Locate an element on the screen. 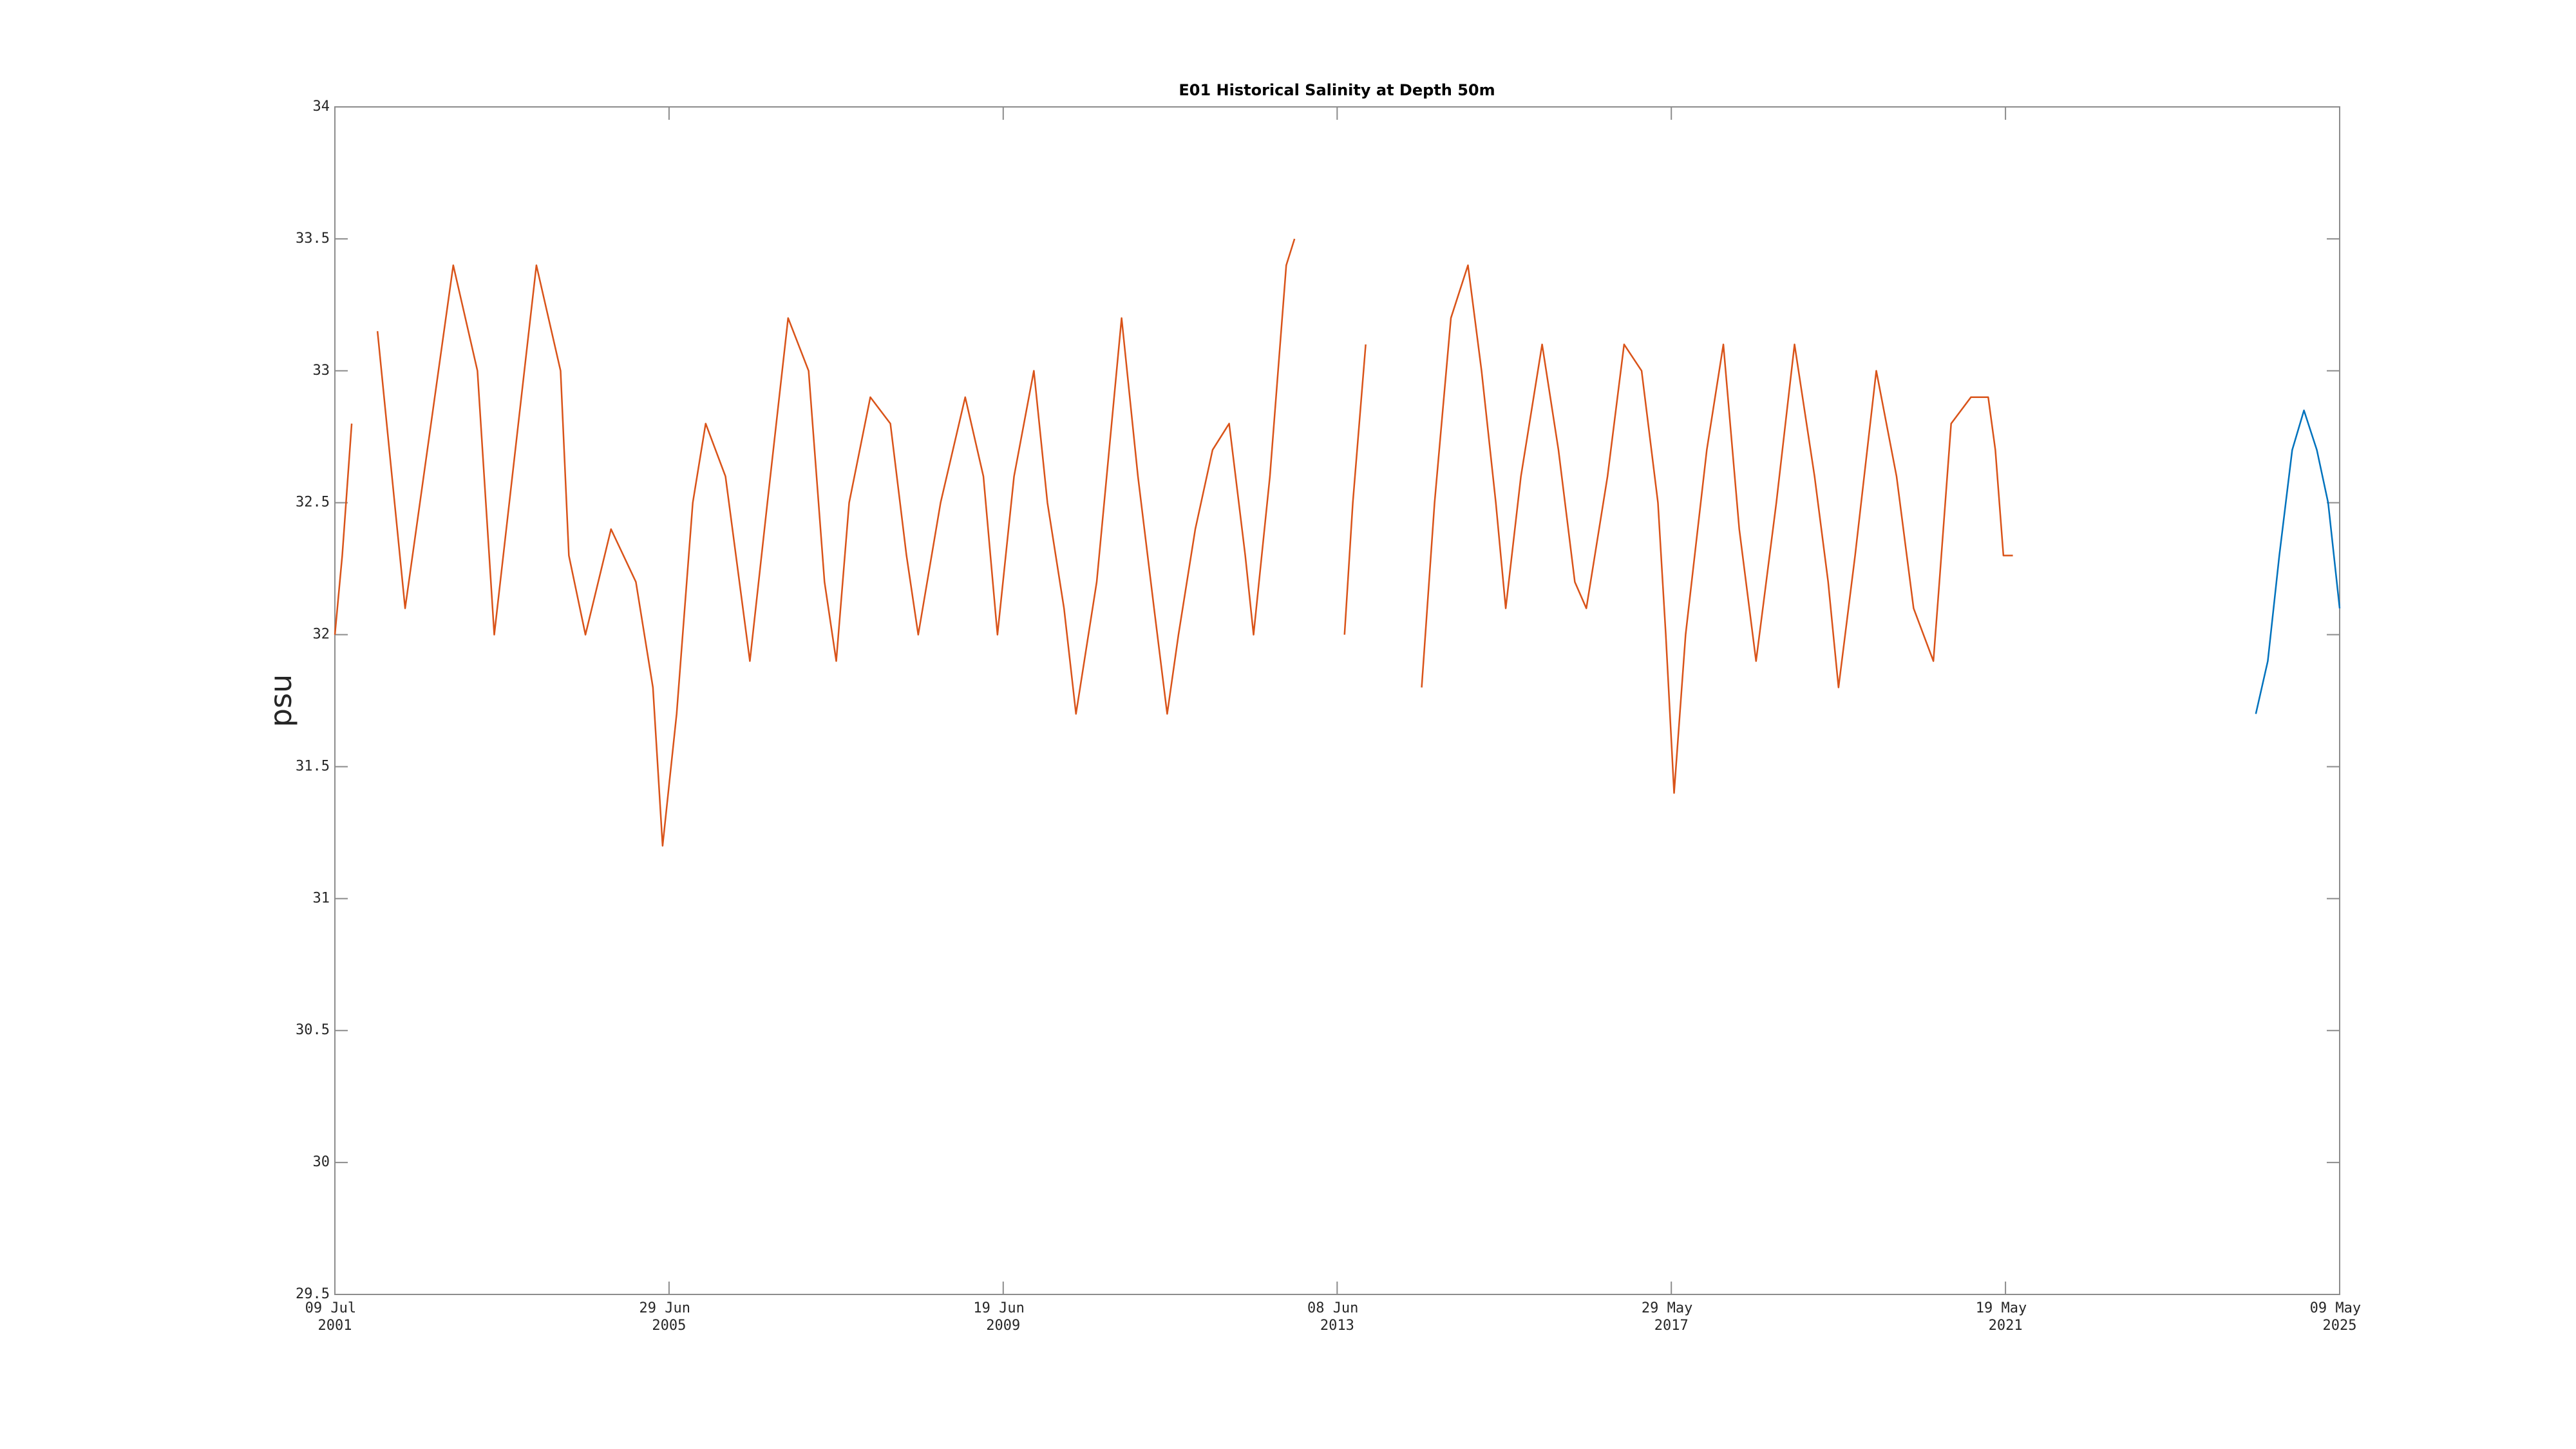  x-tick-label: 09 May 2025 is located at coordinates (2340, 1317).